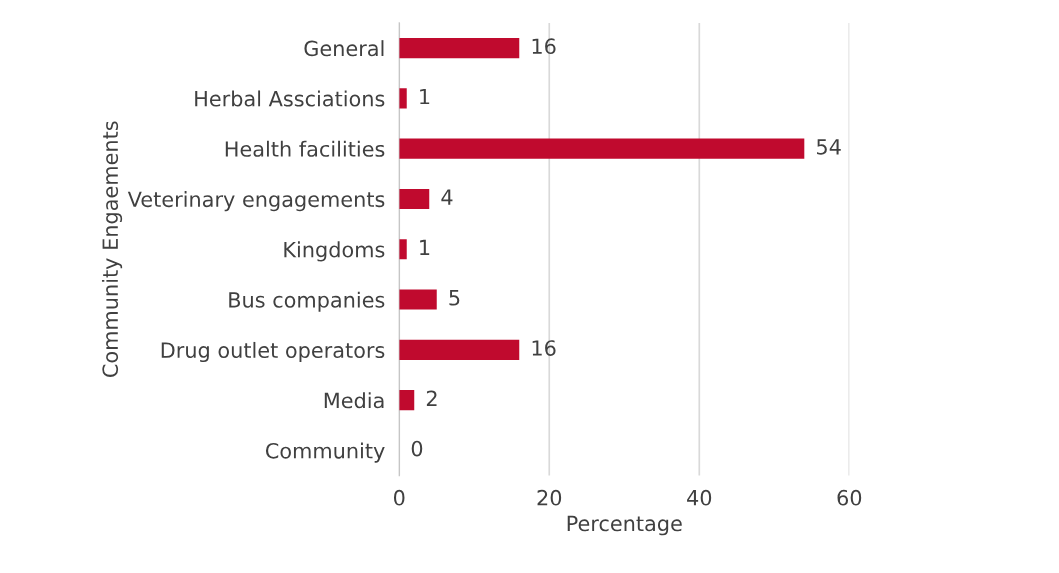 The image size is (1059, 573). What do you see at coordinates (399, 497) in the screenshot?
I see `x-tick-label: 0` at bounding box center [399, 497].